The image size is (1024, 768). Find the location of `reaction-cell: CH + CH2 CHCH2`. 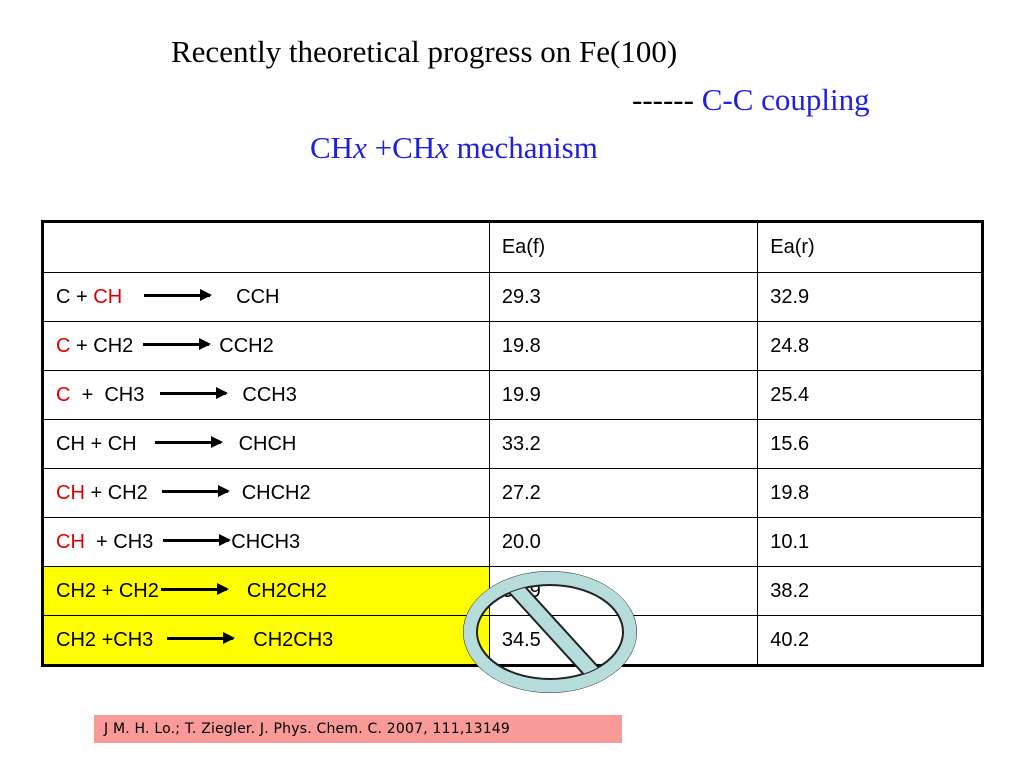

reaction-cell: CH + CH2 CHCH2 is located at coordinates (266, 493).